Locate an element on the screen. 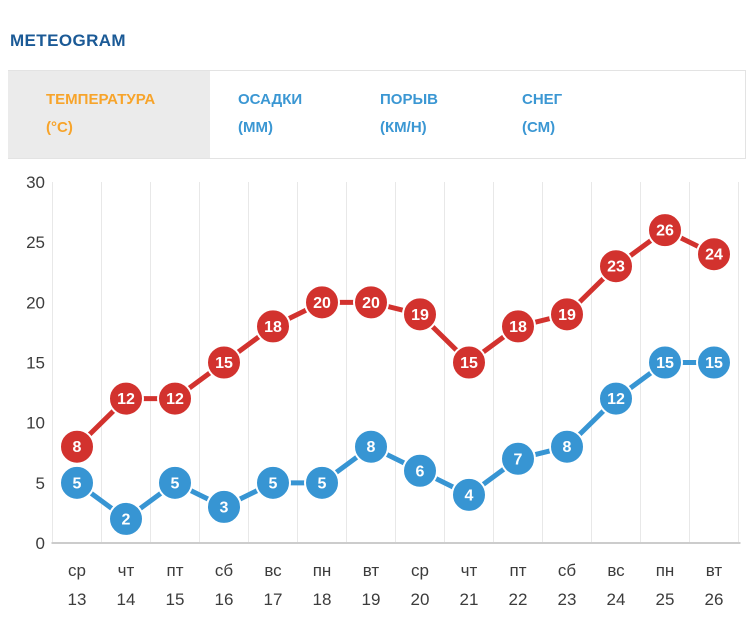 Image resolution: width=748 pixels, height=641 pixels. point-value-label: 23 is located at coordinates (616, 267).